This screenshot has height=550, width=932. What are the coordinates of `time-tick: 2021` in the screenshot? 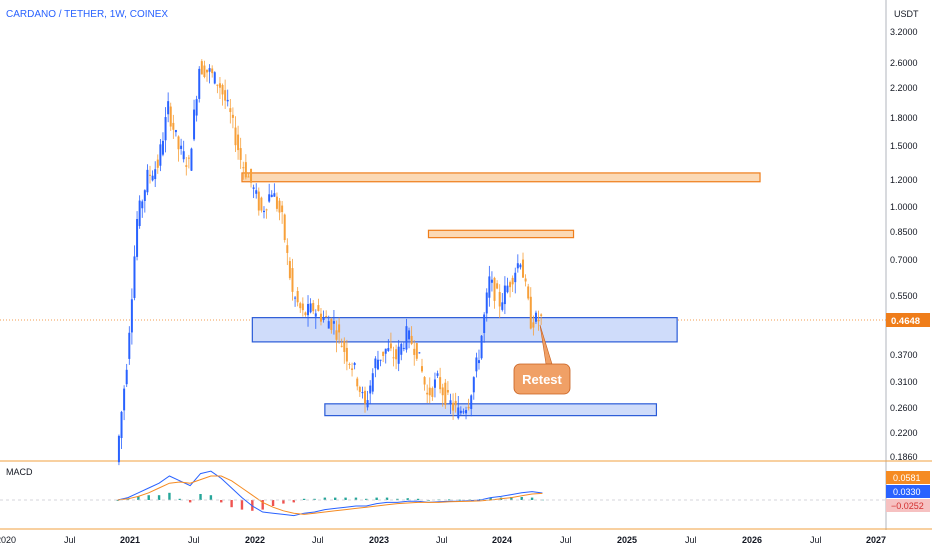 It's located at (130, 540).